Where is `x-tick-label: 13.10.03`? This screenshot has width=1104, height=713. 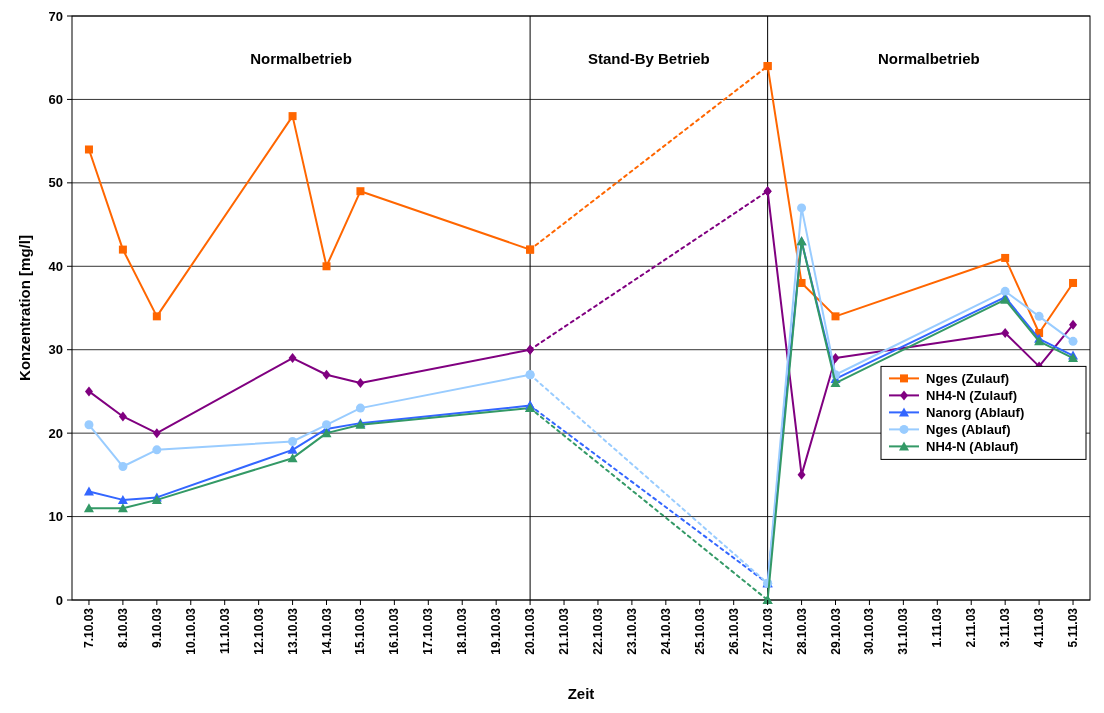
x-tick-label: 13.10.03 is located at coordinates (292, 631).